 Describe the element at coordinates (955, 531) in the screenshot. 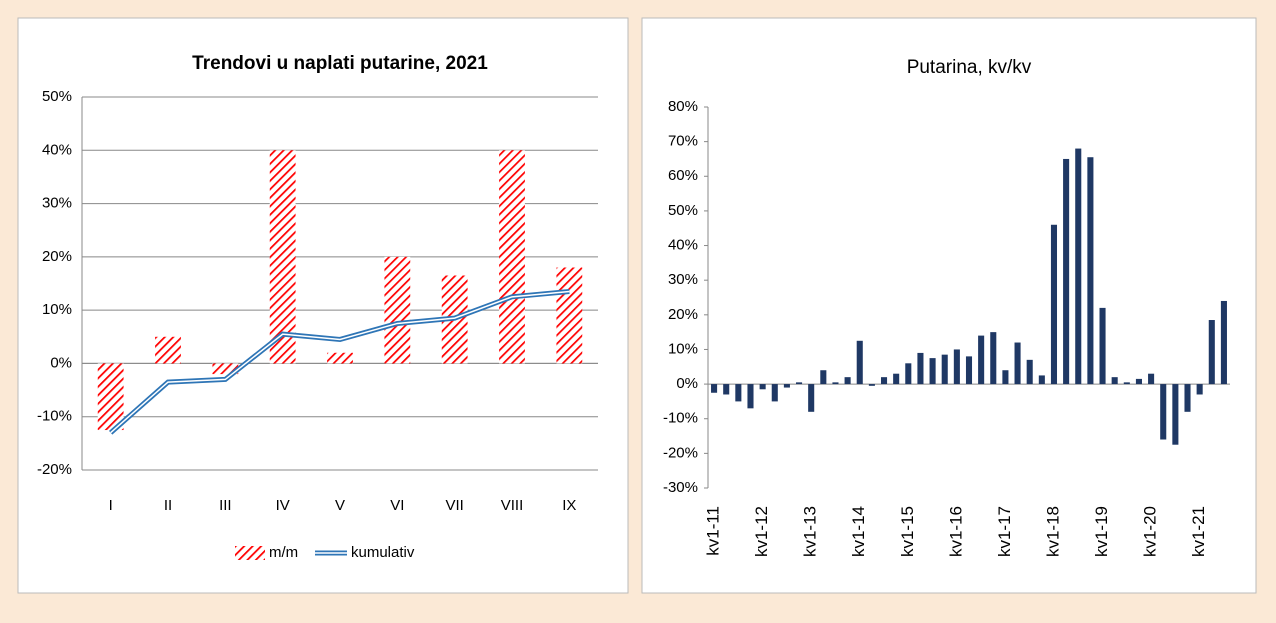

I see `x-tick-label: kv1-16` at that location.